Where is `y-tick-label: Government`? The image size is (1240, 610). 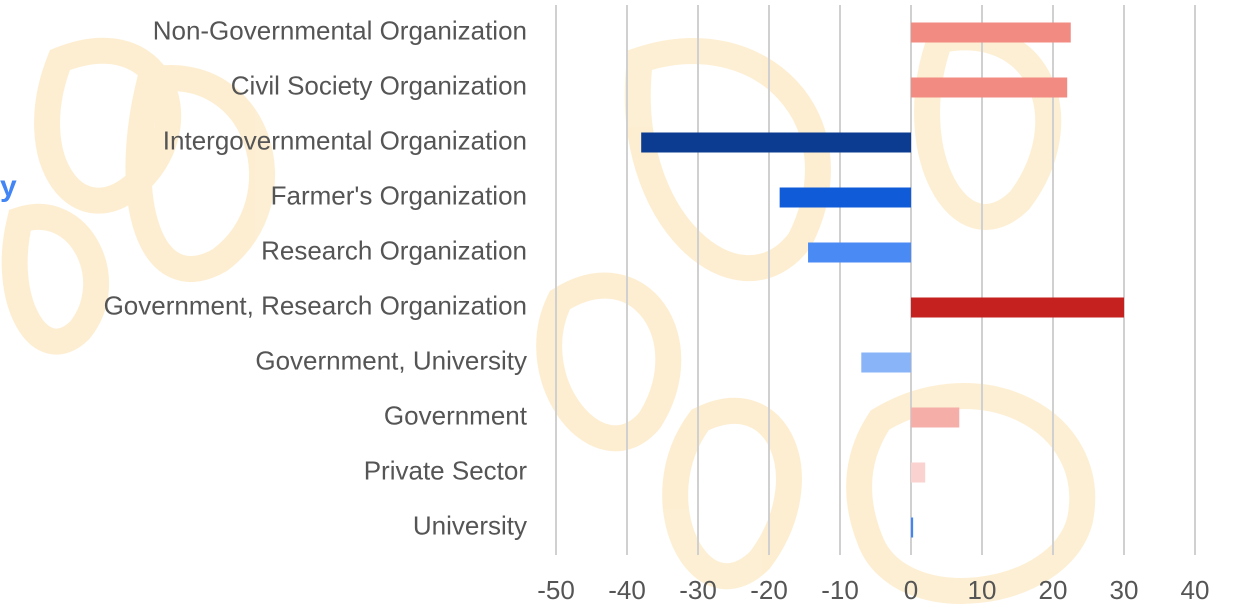 y-tick-label: Government is located at coordinates (456, 415).